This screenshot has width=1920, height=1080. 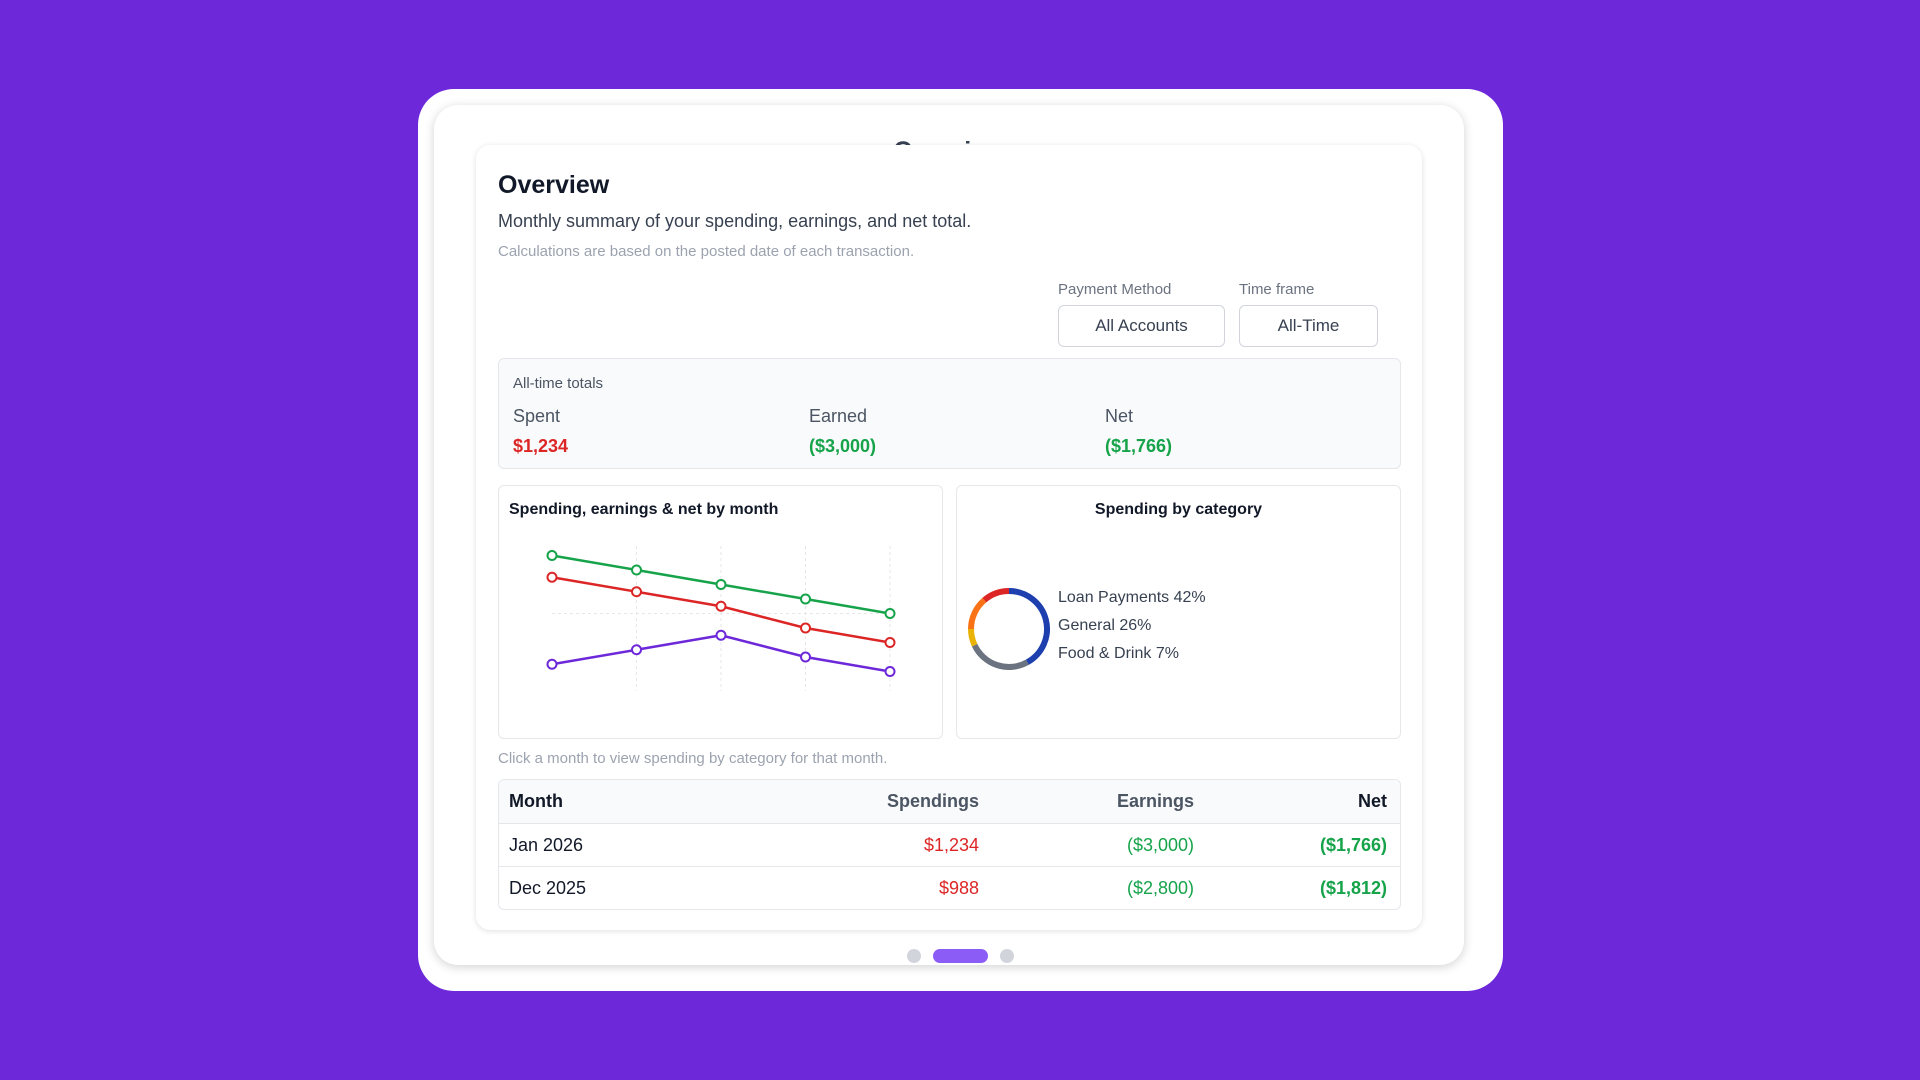 I want to click on legend-item-general: General 26%, so click(x=1105, y=625).